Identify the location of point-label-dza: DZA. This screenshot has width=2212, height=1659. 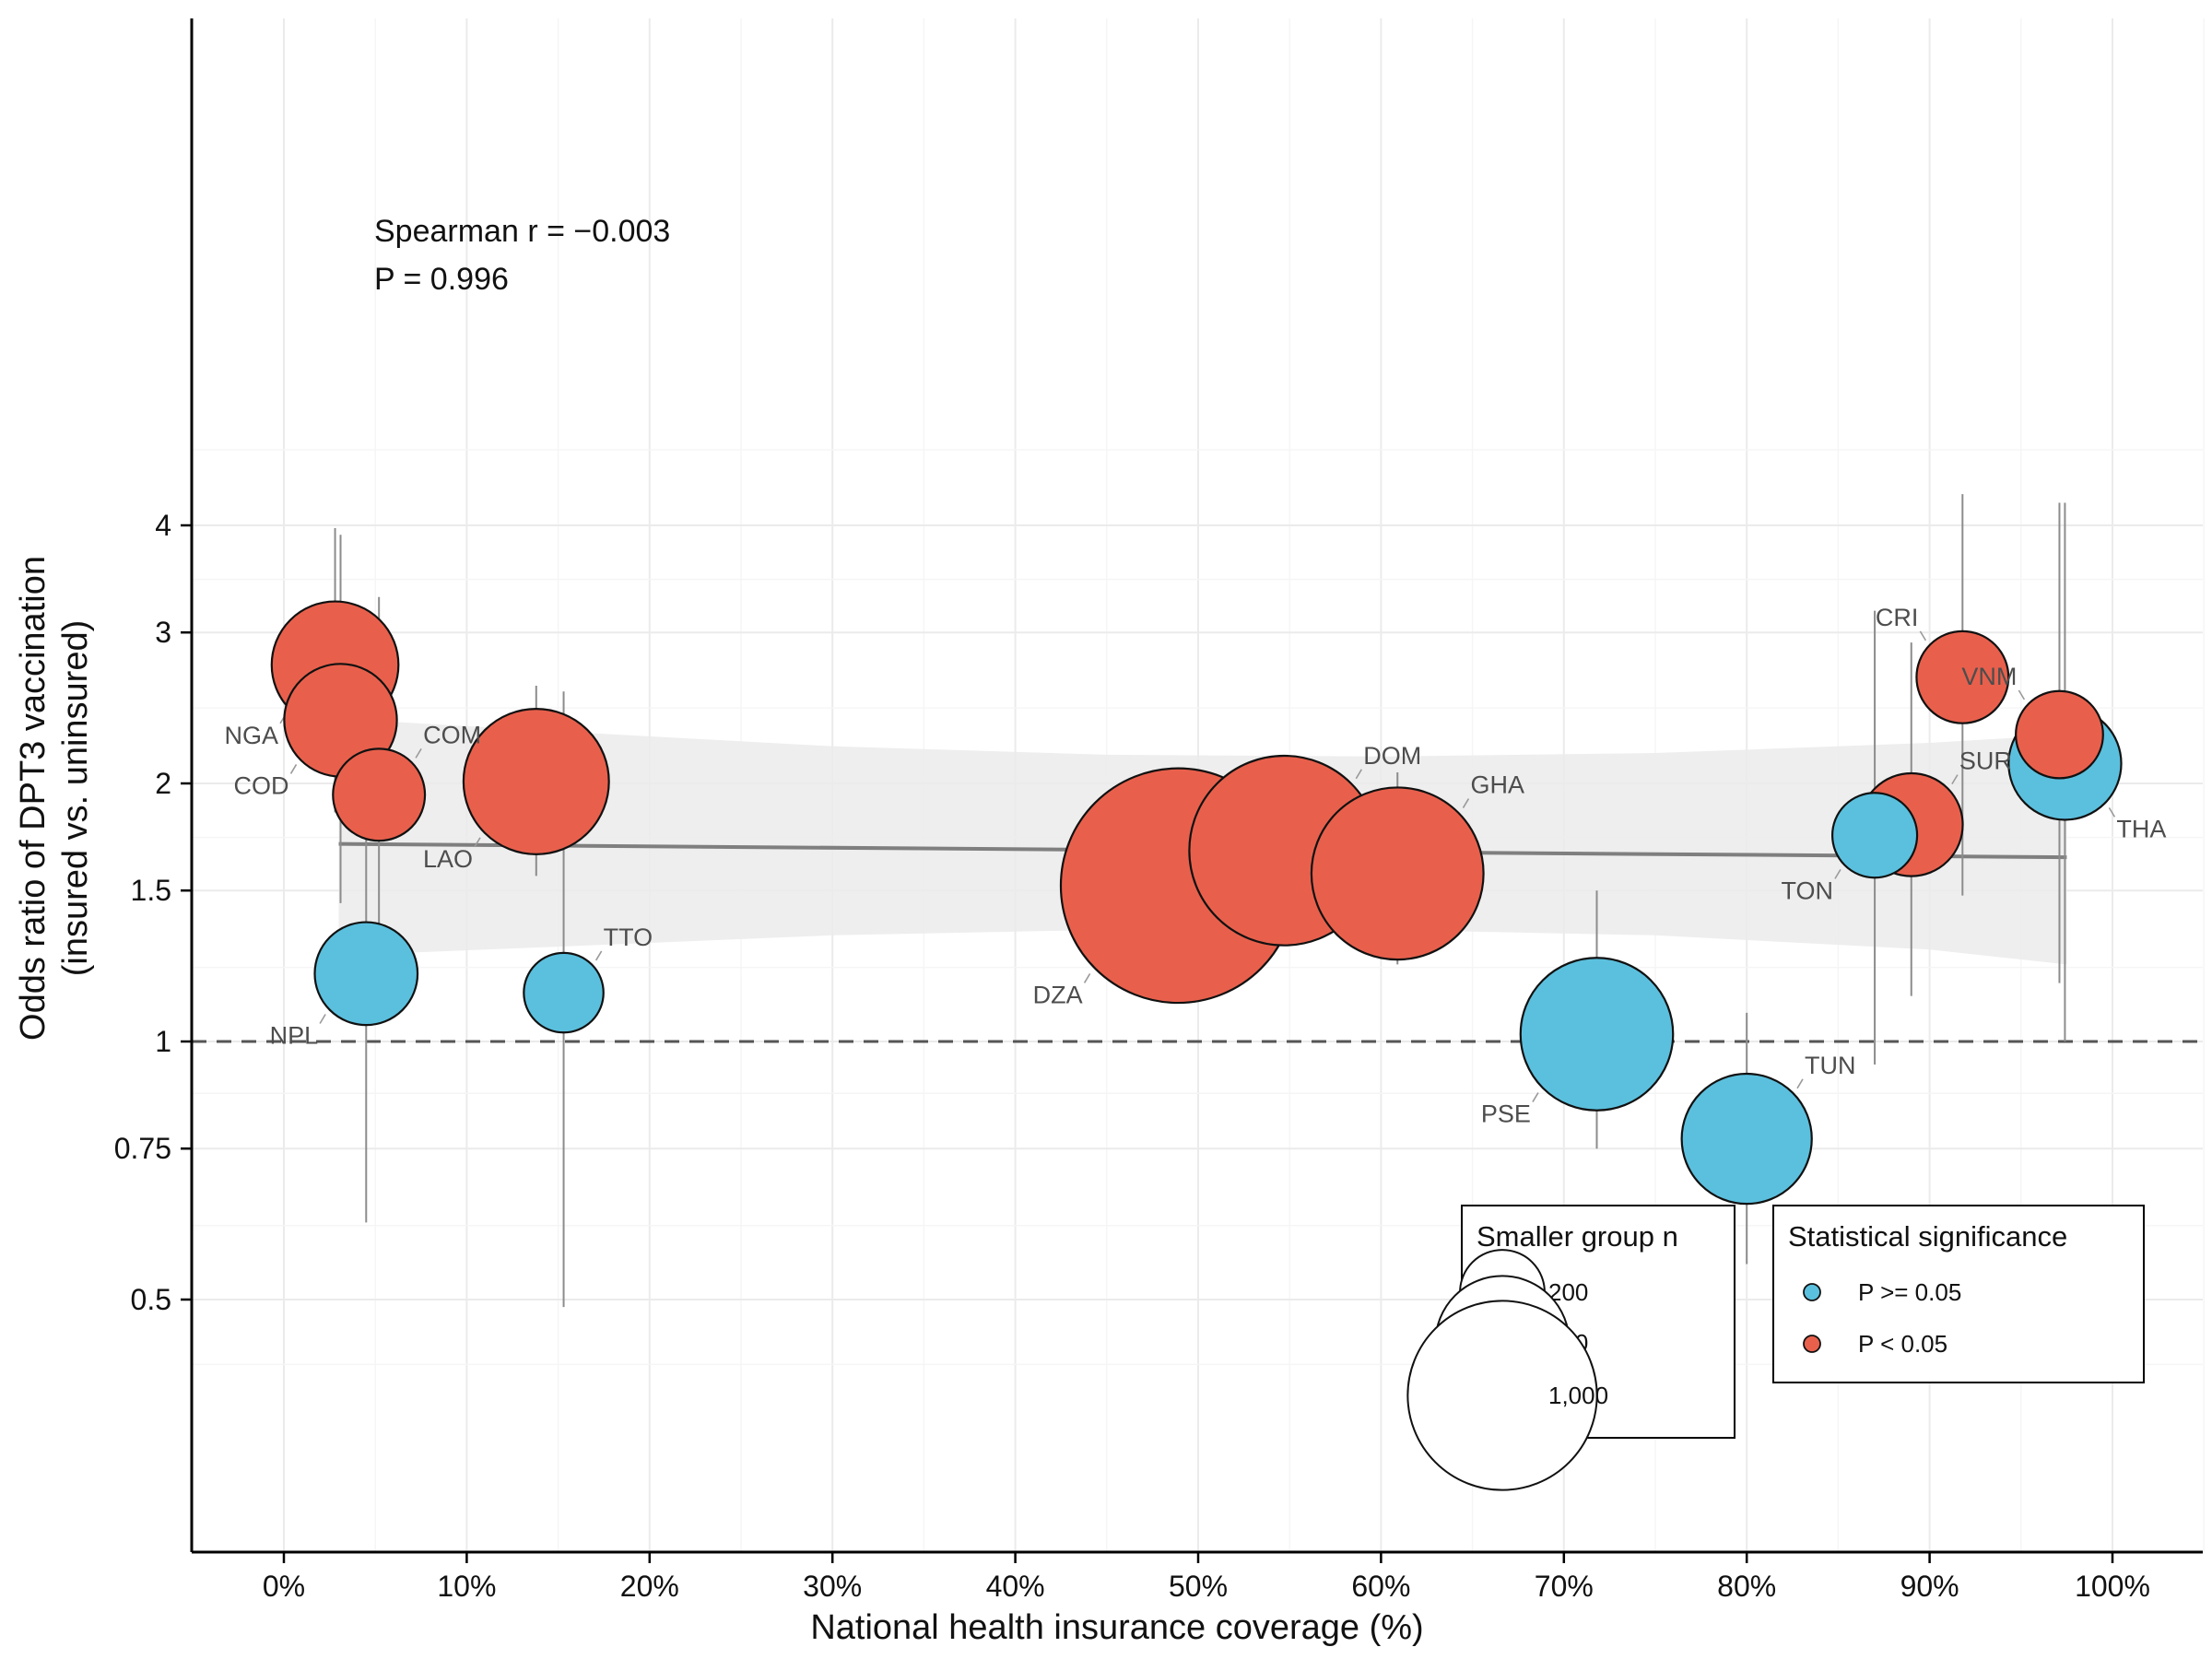
(1058, 994).